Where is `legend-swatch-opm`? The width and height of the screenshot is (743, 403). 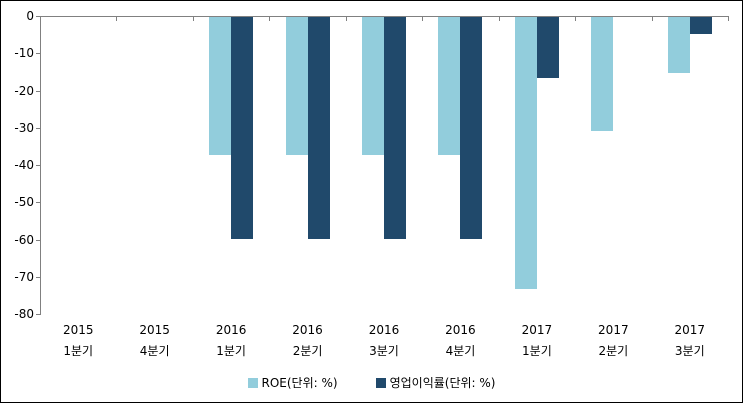
legend-swatch-opm is located at coordinates (380, 382).